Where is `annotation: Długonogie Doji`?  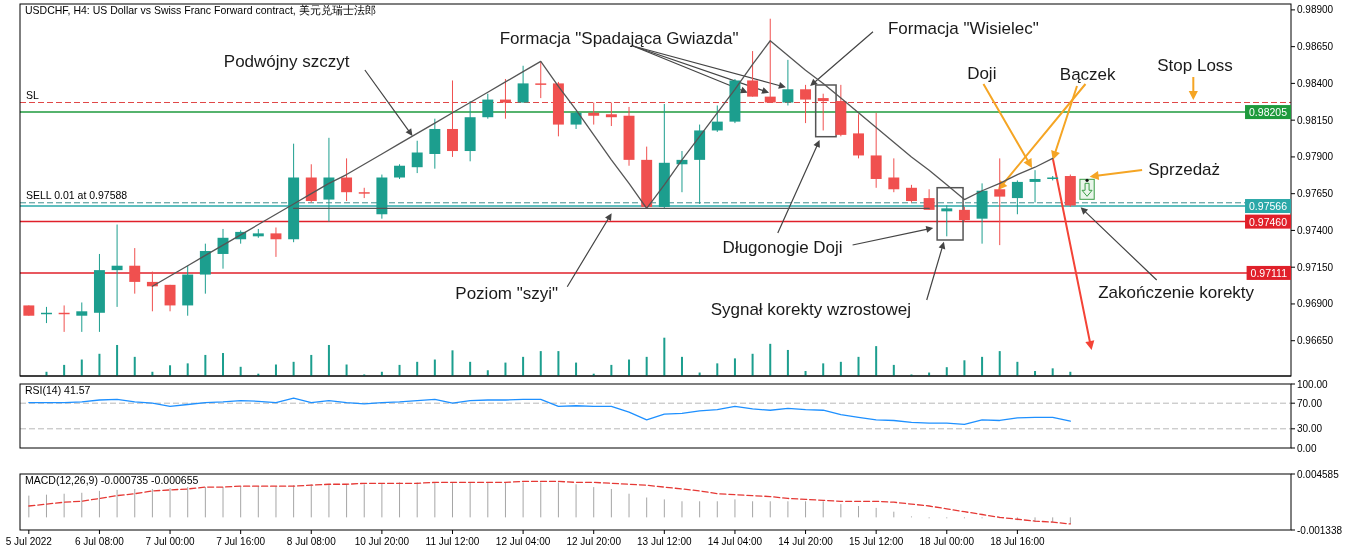
annotation: Długonogie Doji is located at coordinates (782, 247).